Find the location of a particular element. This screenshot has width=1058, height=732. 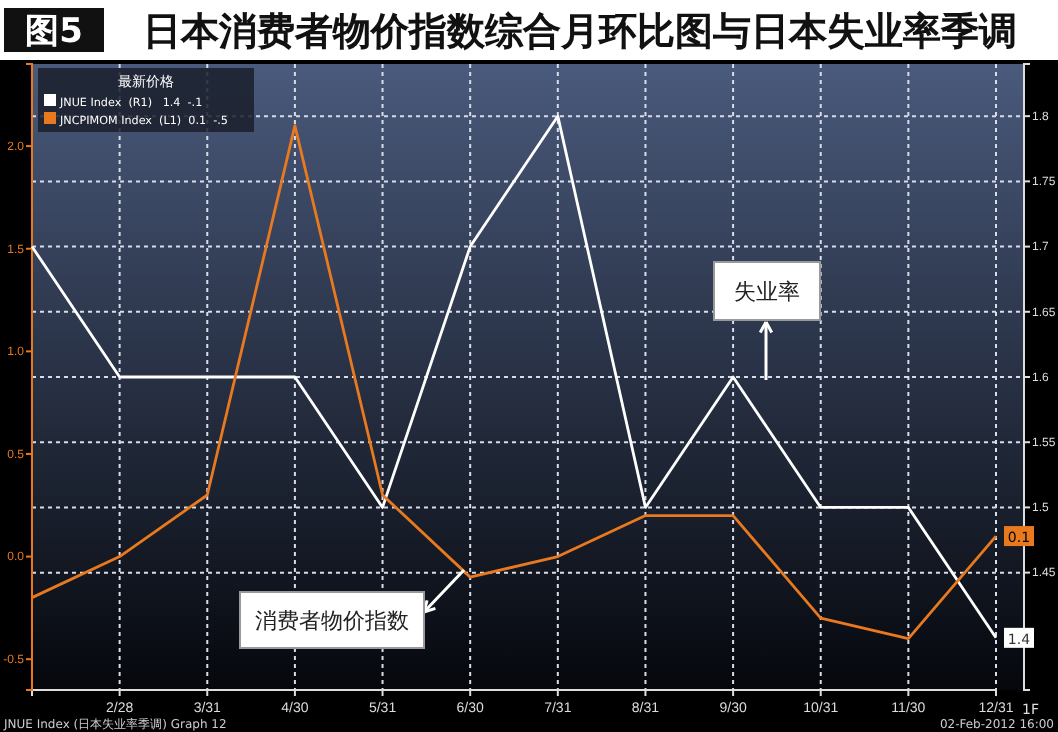

annotation: 消费者物价指数 is located at coordinates (332, 621).